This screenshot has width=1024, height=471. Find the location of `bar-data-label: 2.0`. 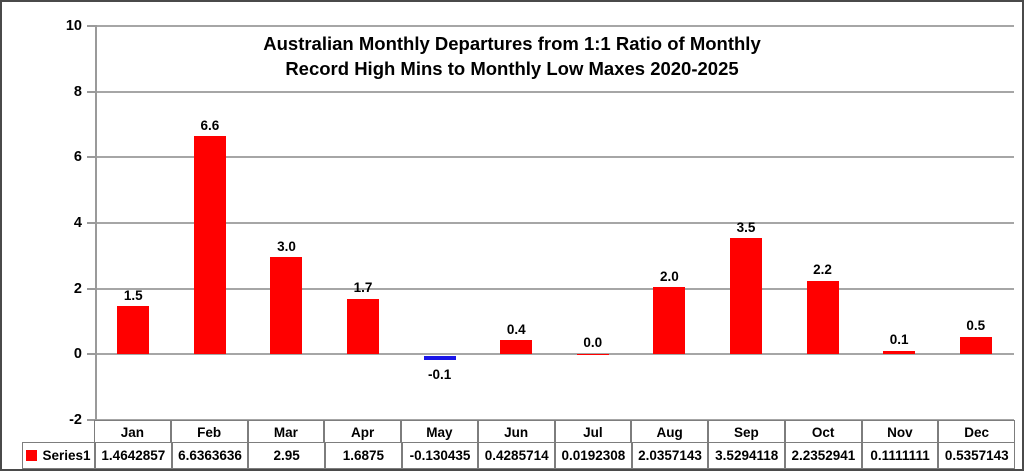

bar-data-label: 2.0 is located at coordinates (669, 276).